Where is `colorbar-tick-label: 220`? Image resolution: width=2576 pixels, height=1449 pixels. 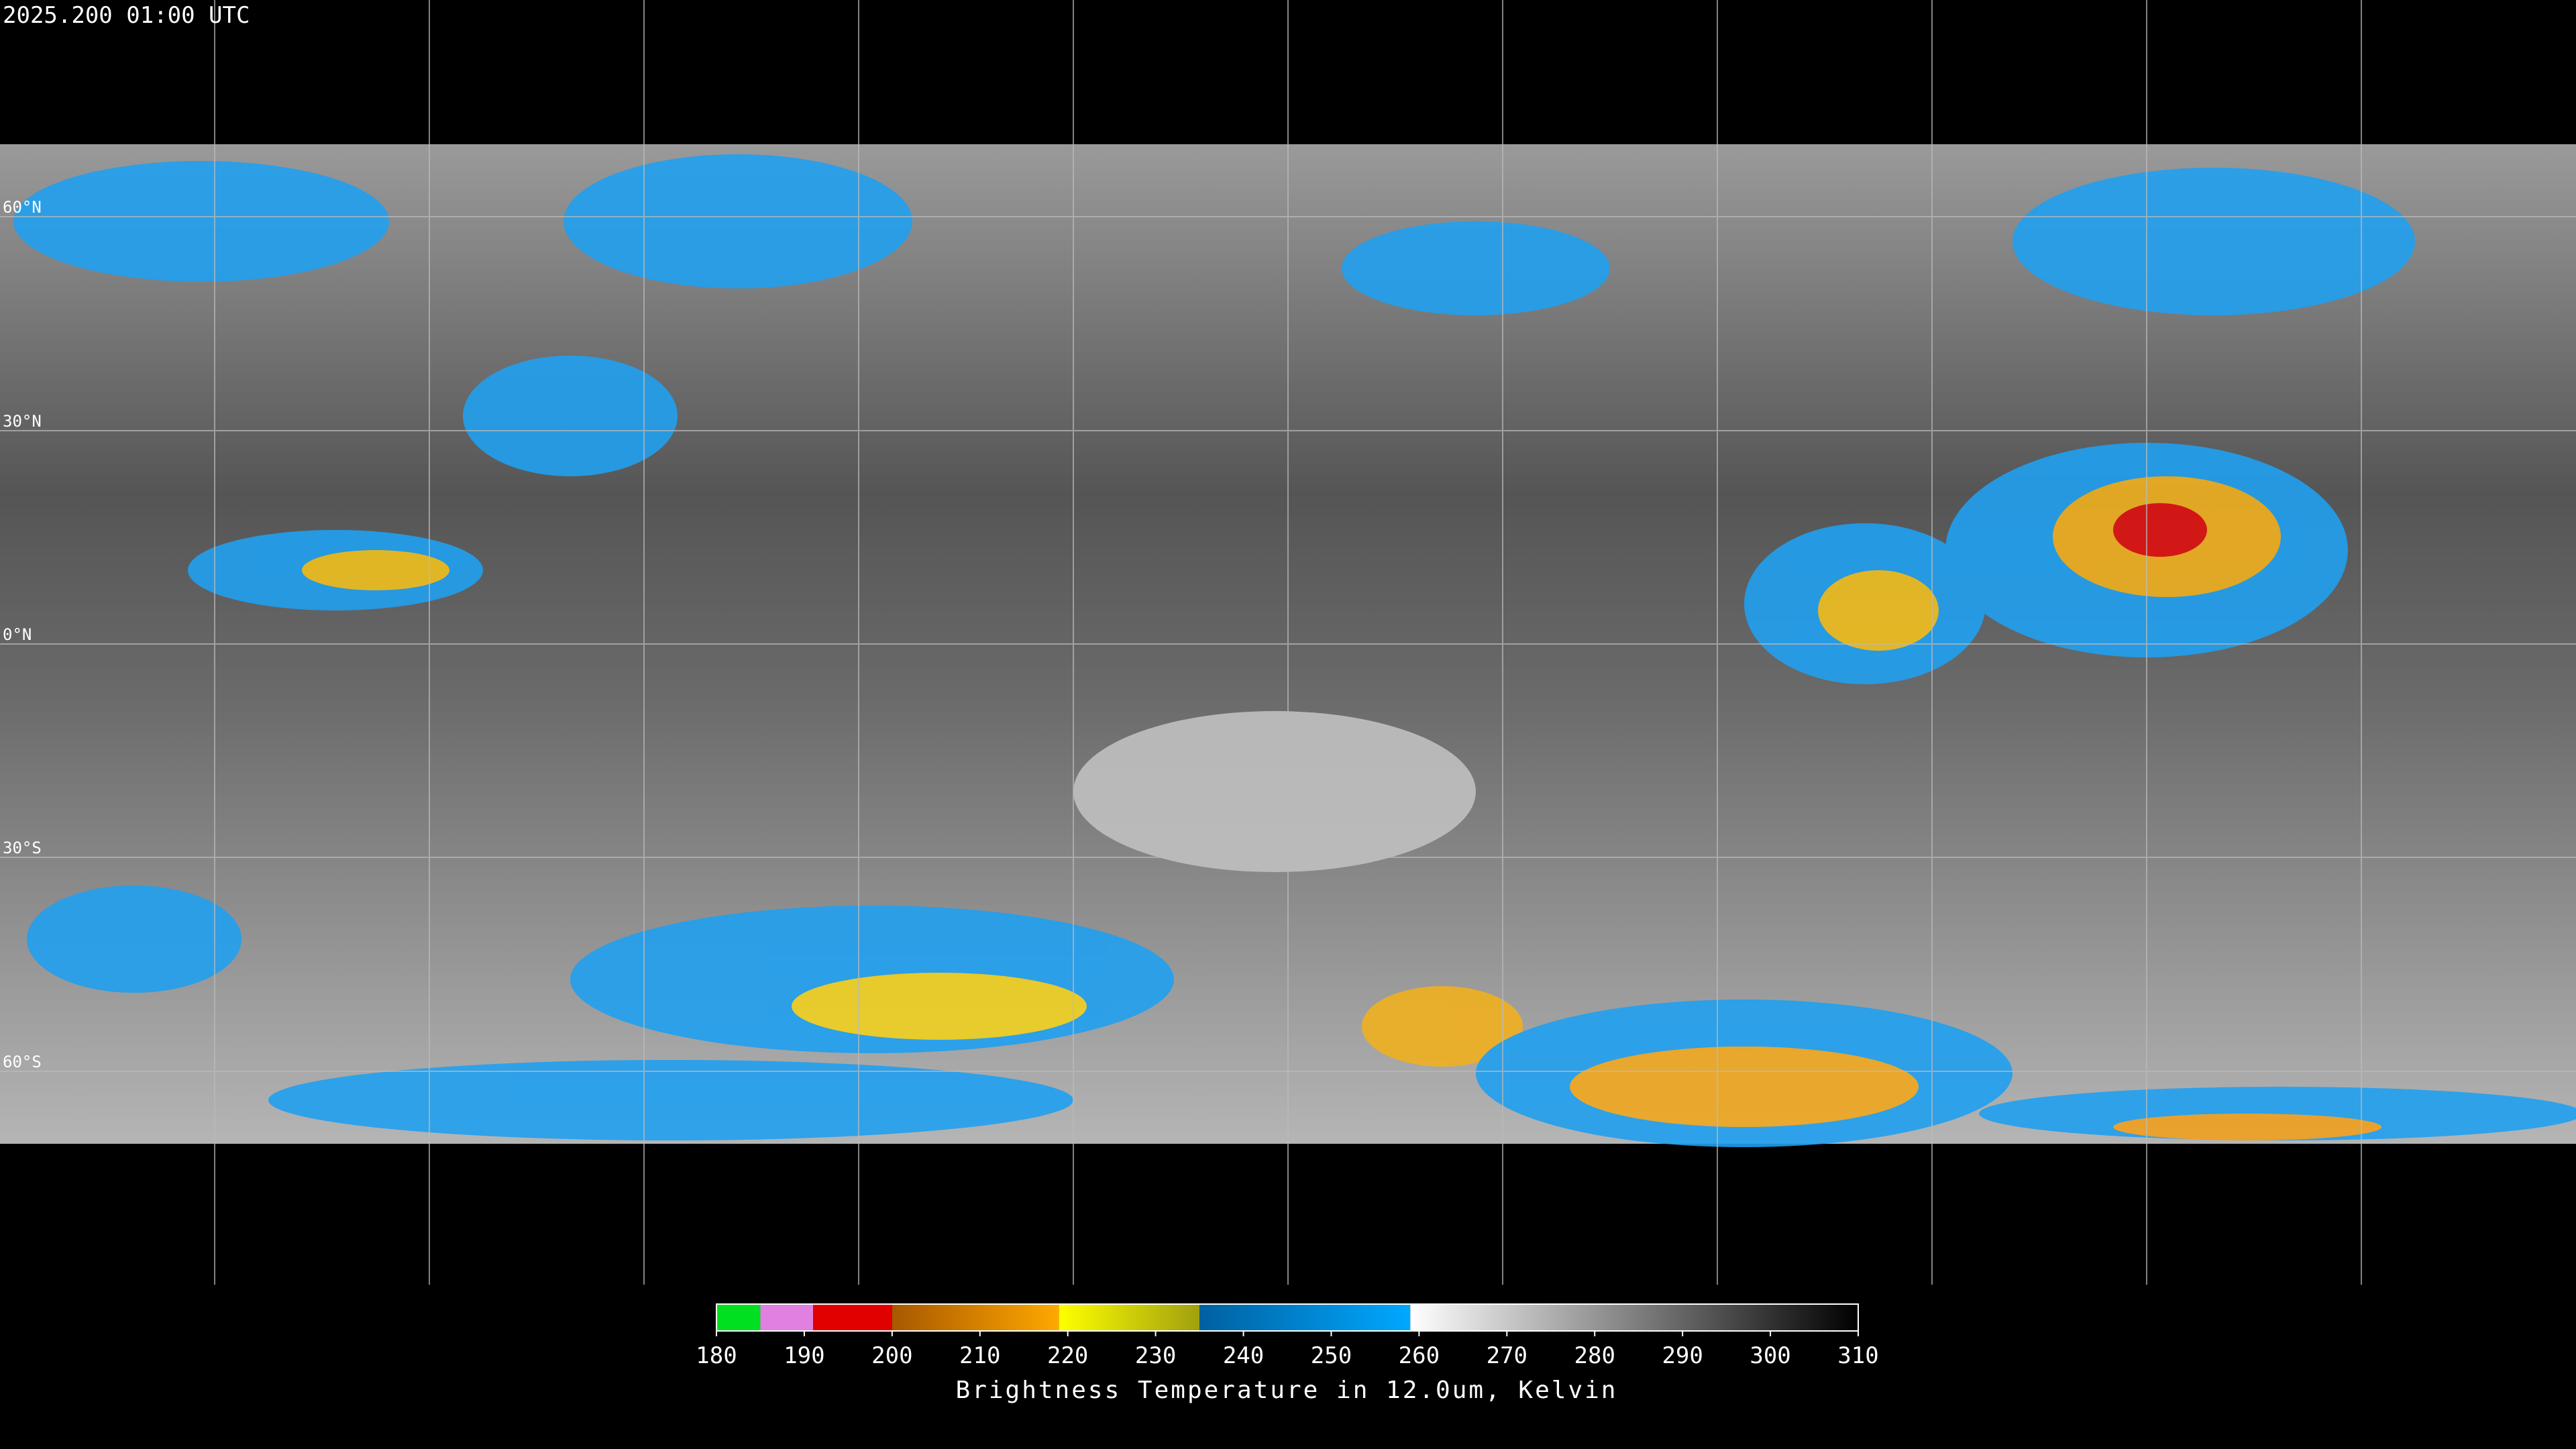
colorbar-tick-label: 220 is located at coordinates (1067, 1355).